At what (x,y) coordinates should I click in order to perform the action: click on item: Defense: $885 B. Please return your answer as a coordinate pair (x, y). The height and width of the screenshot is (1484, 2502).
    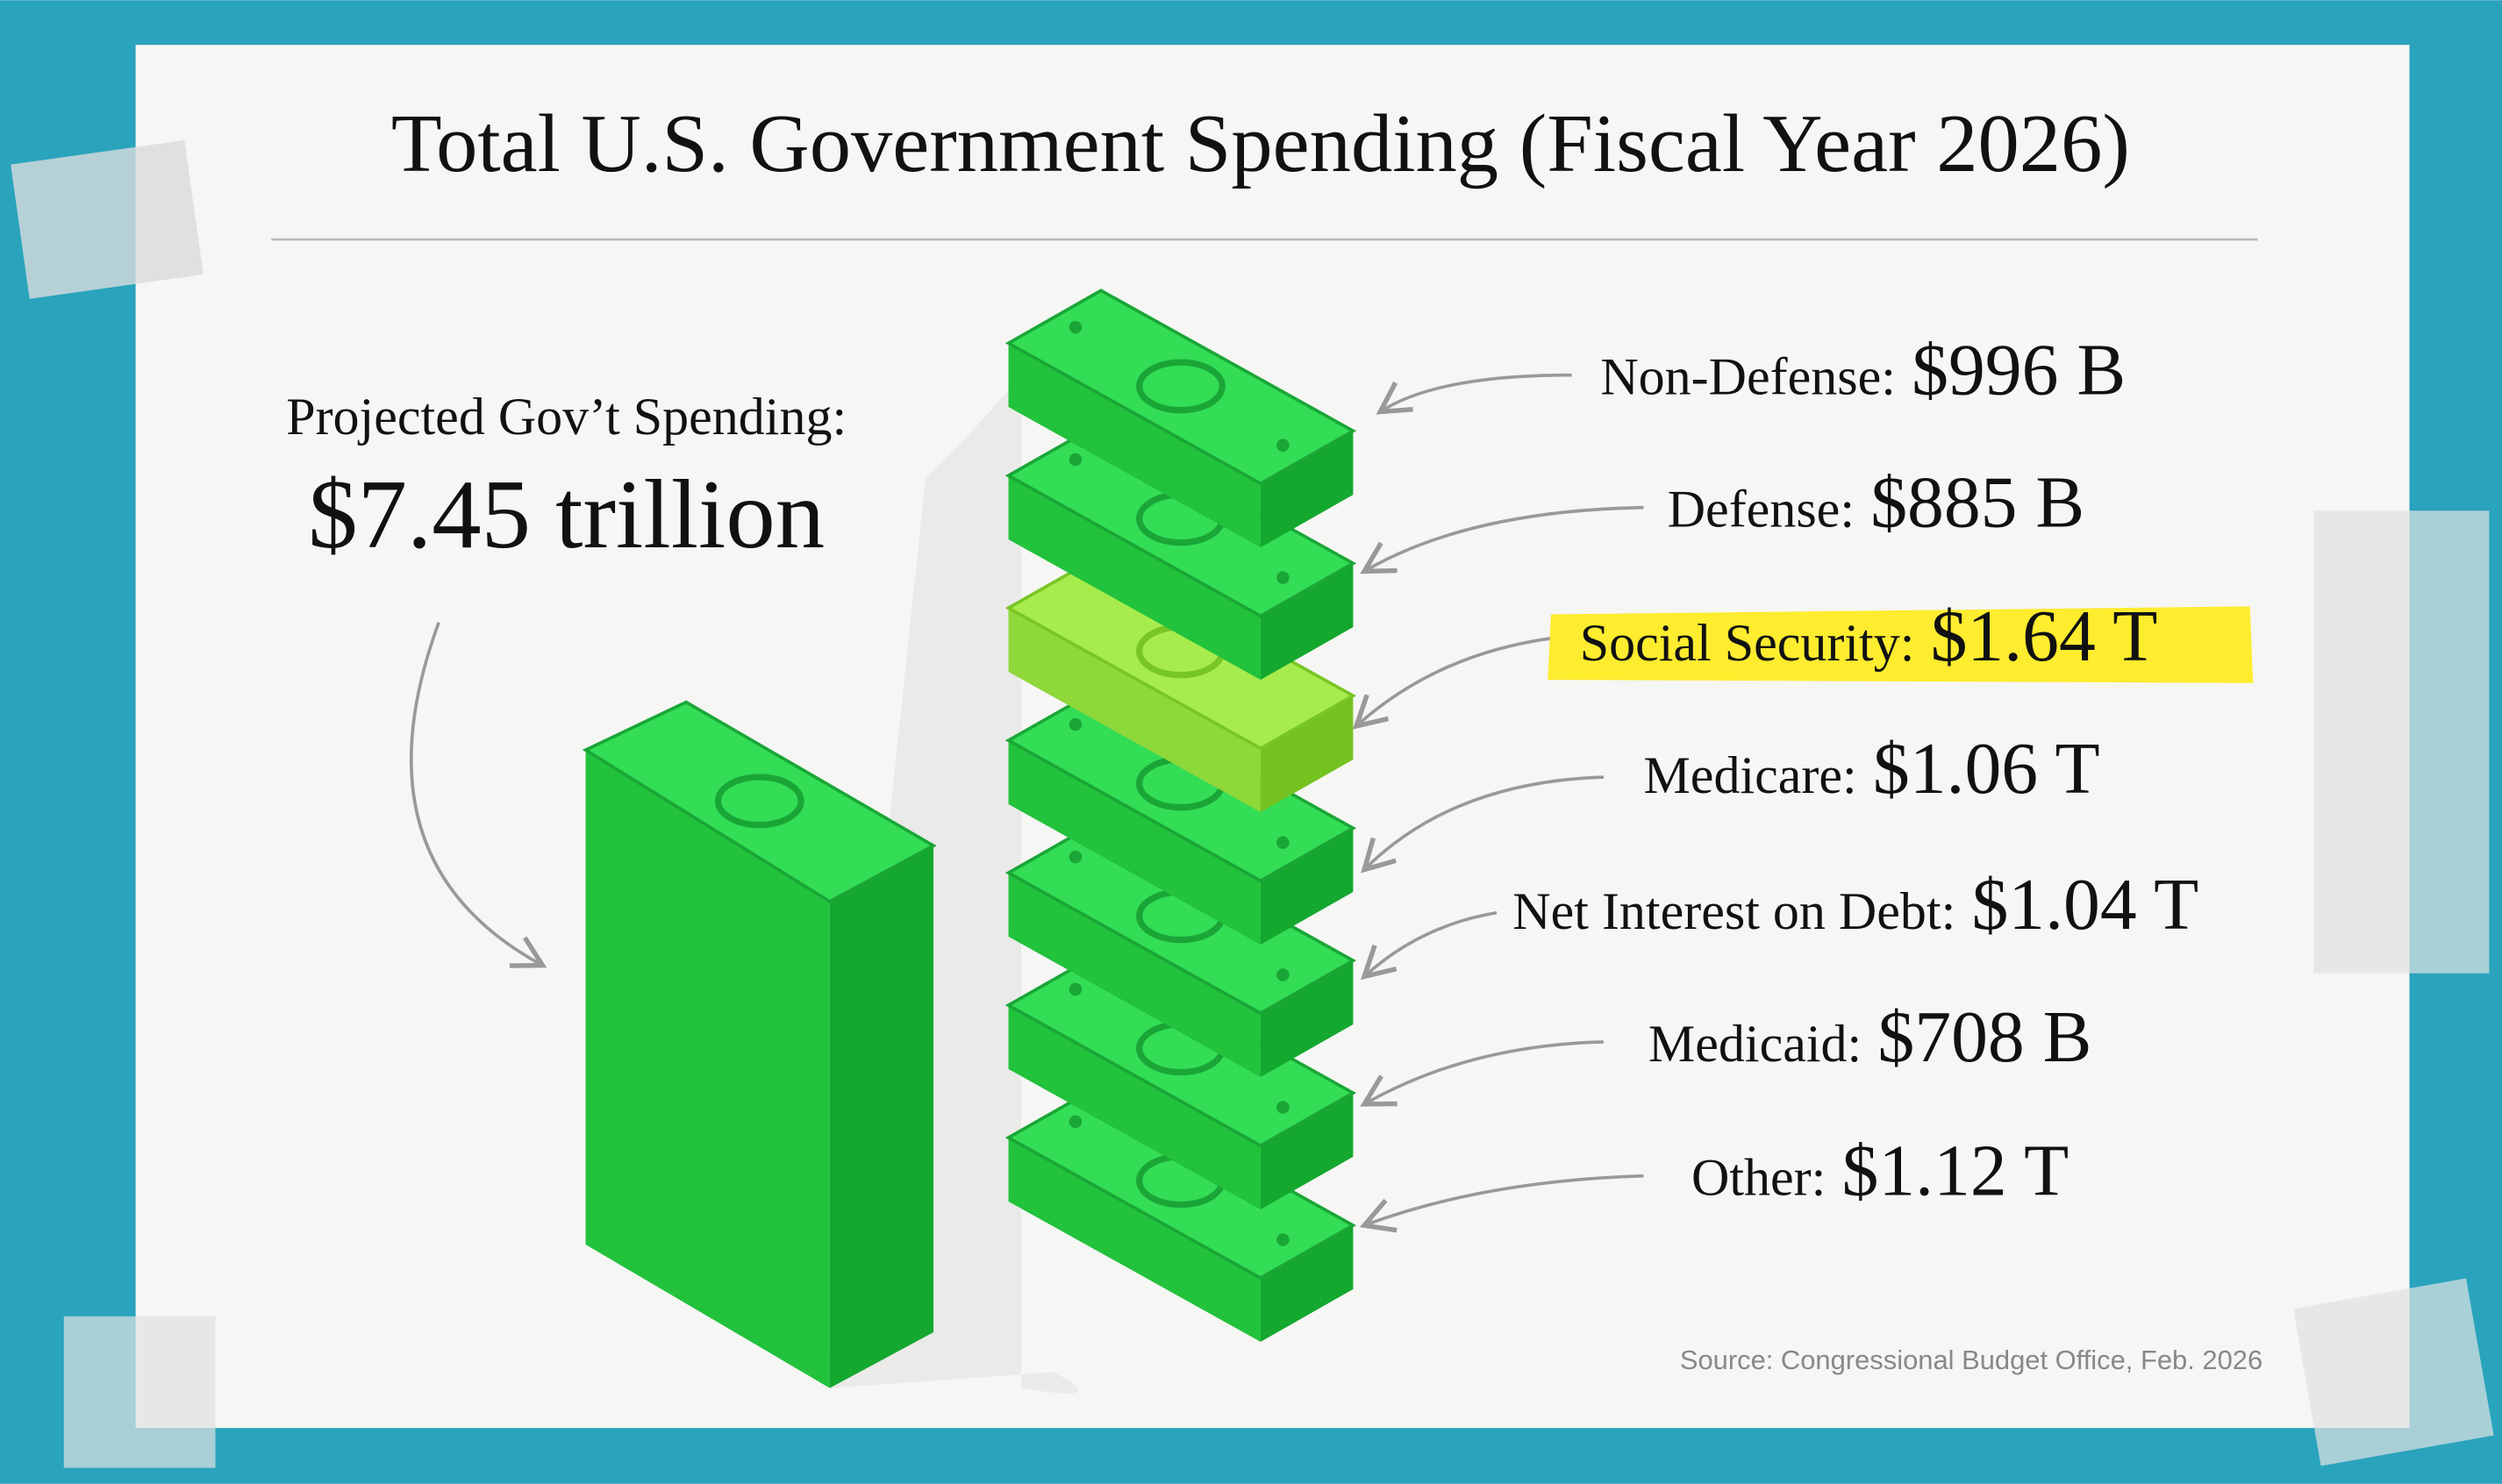
    Looking at the image, I should click on (1876, 502).